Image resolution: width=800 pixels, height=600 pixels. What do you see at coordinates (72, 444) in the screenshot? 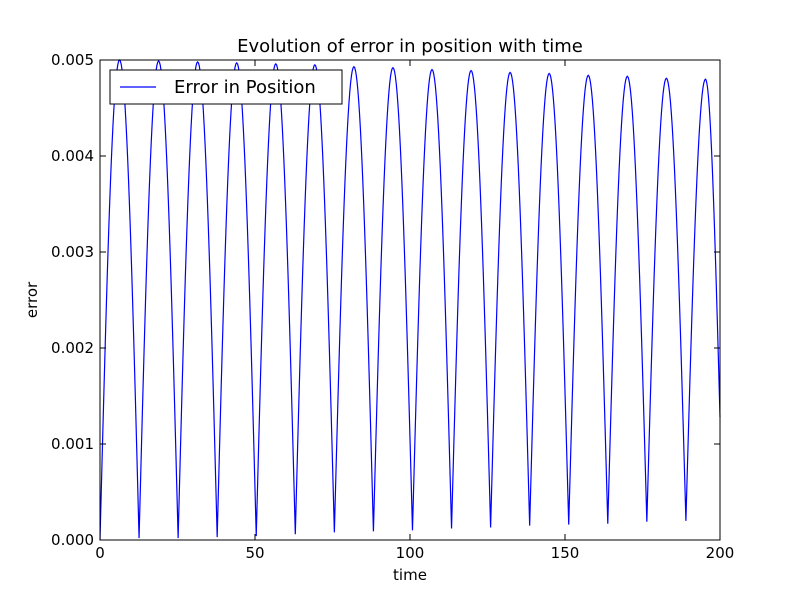
I see `y-tick-label: 0.001` at bounding box center [72, 444].